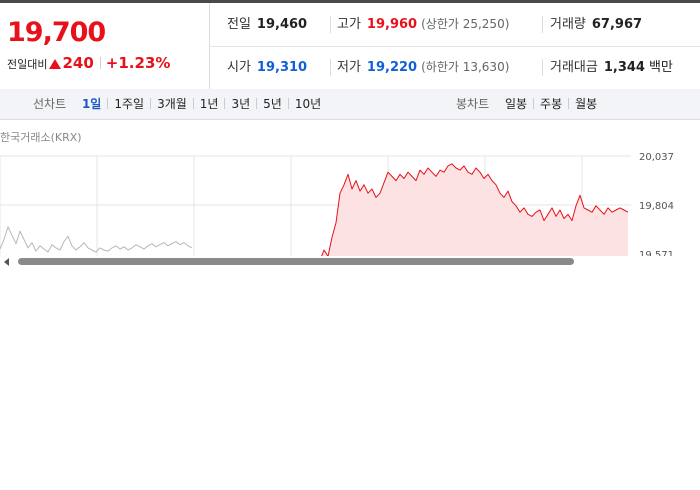 This screenshot has width=700, height=490. What do you see at coordinates (138, 63) in the screenshot?
I see `change-percent: +1.23%` at bounding box center [138, 63].